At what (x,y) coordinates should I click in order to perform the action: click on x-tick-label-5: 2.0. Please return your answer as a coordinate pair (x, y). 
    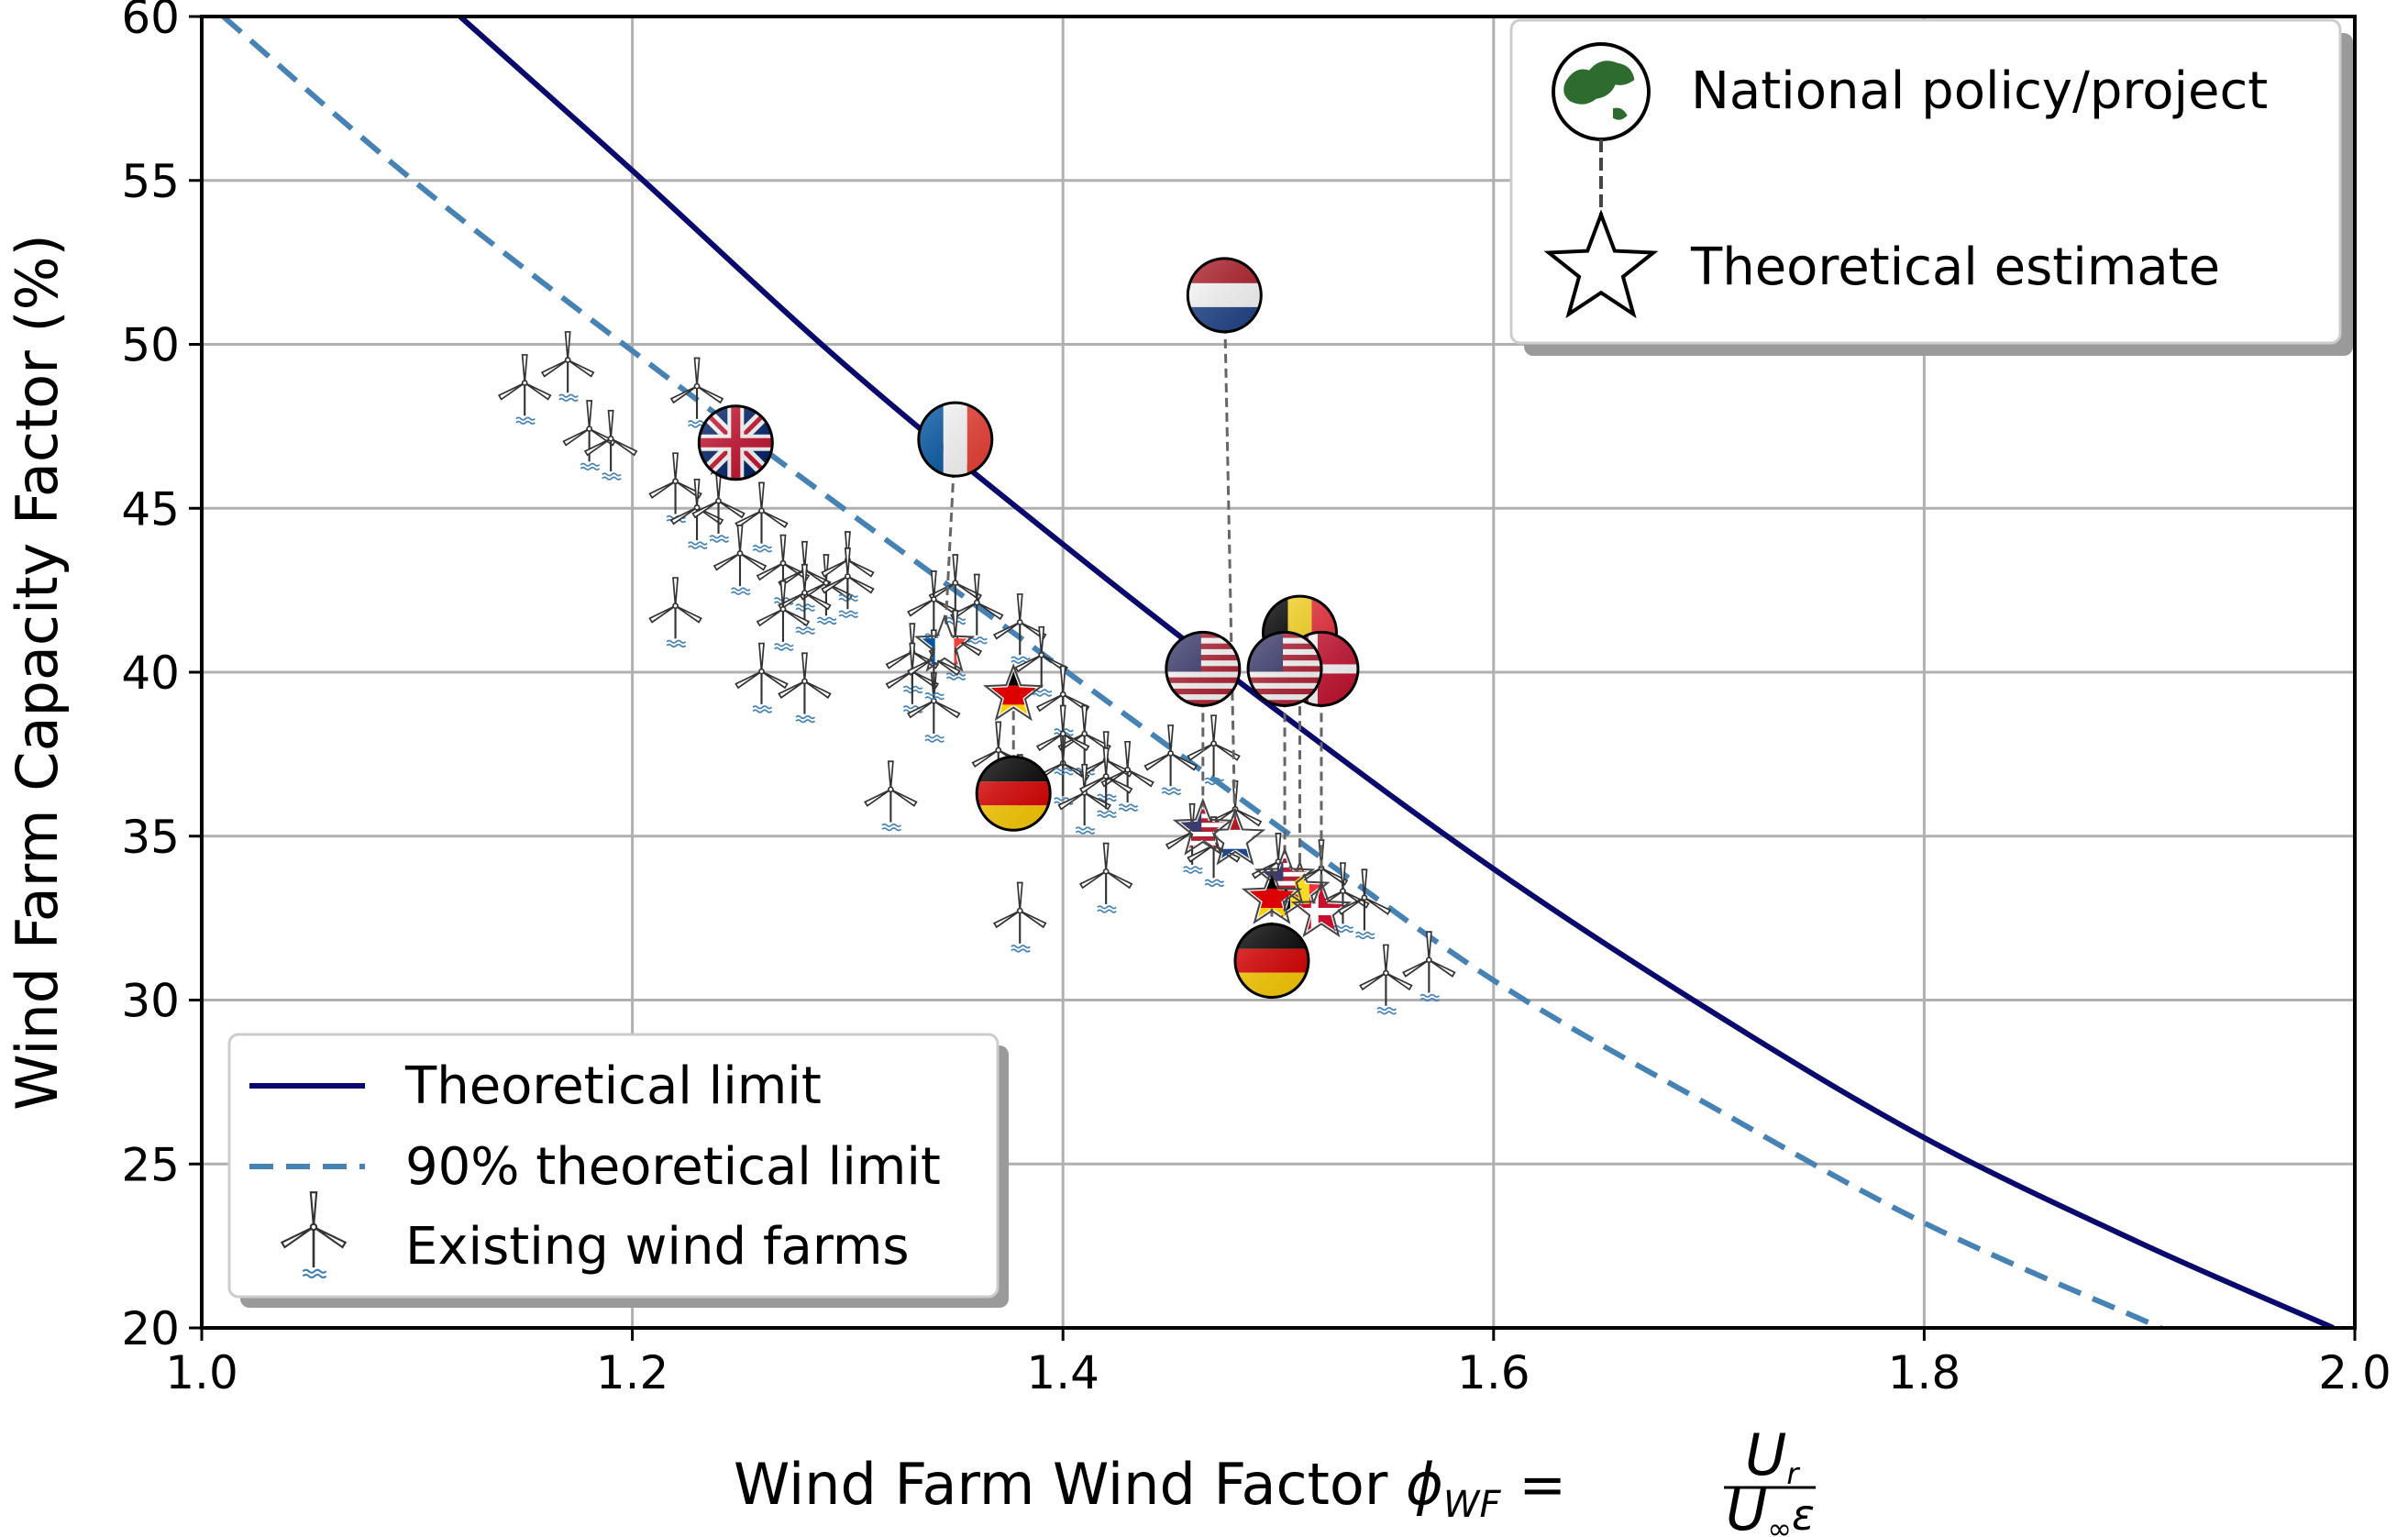
    Looking at the image, I should click on (2355, 1372).